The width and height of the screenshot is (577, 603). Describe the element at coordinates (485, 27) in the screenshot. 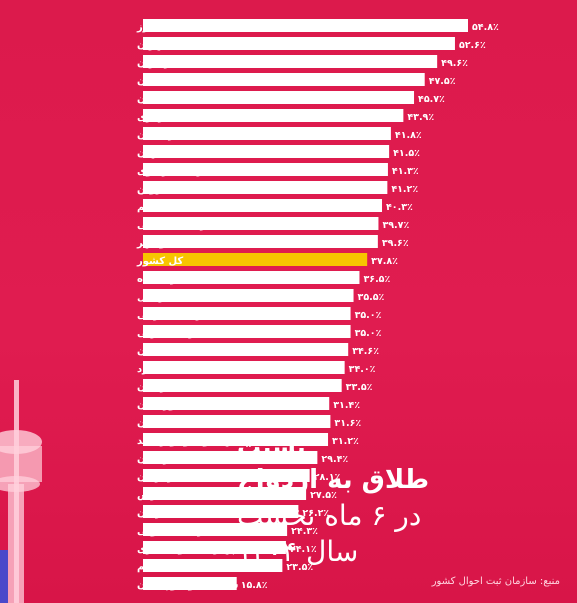

I see `value-label: ۵۴.۸٪` at that location.